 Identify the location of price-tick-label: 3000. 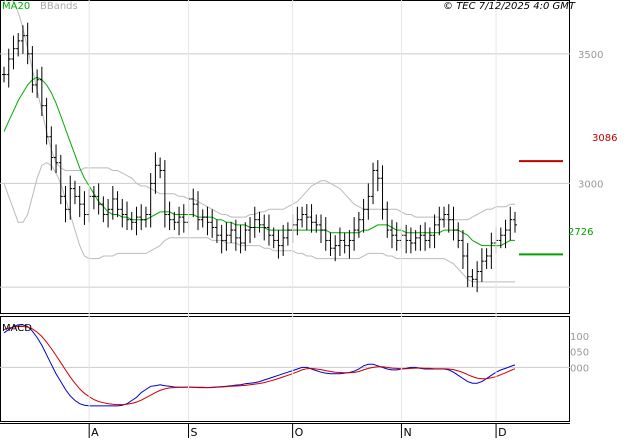
(590, 184).